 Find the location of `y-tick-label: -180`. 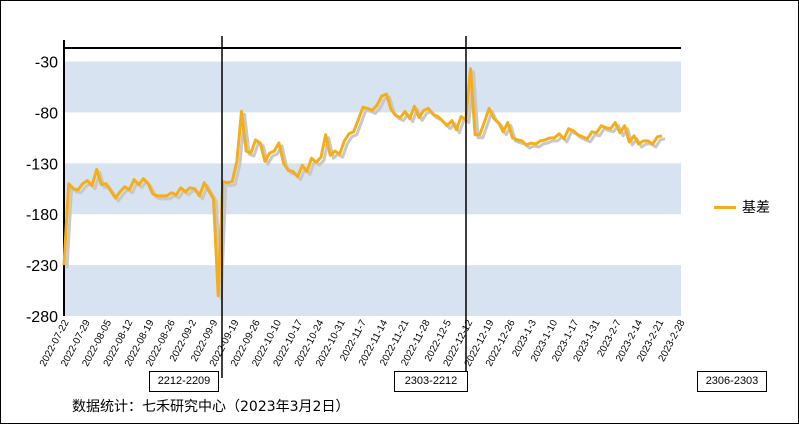

y-tick-label: -180 is located at coordinates (42, 215).